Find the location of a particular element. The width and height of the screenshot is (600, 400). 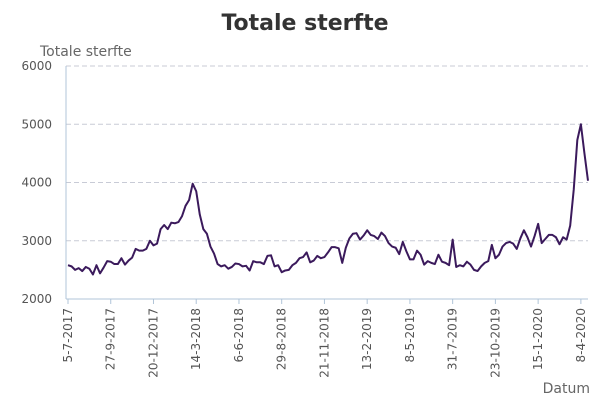

x-tick-label: 20-12-2017 is located at coordinates (153, 343).